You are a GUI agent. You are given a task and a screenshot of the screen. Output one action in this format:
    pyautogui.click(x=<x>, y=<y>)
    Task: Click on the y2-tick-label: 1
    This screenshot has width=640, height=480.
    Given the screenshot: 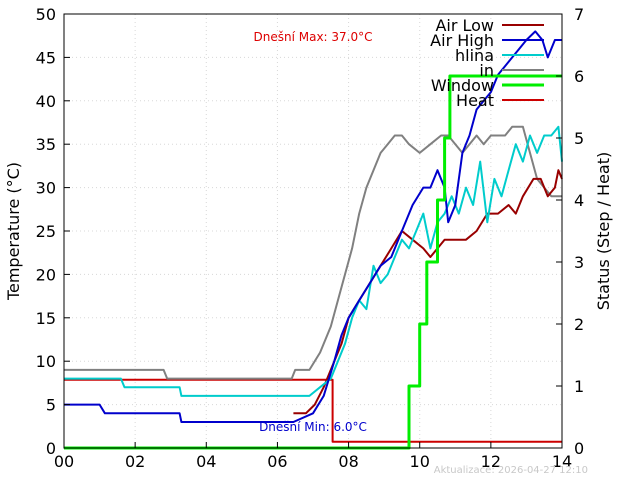 What is the action you would take?
    pyautogui.click(x=579, y=386)
    